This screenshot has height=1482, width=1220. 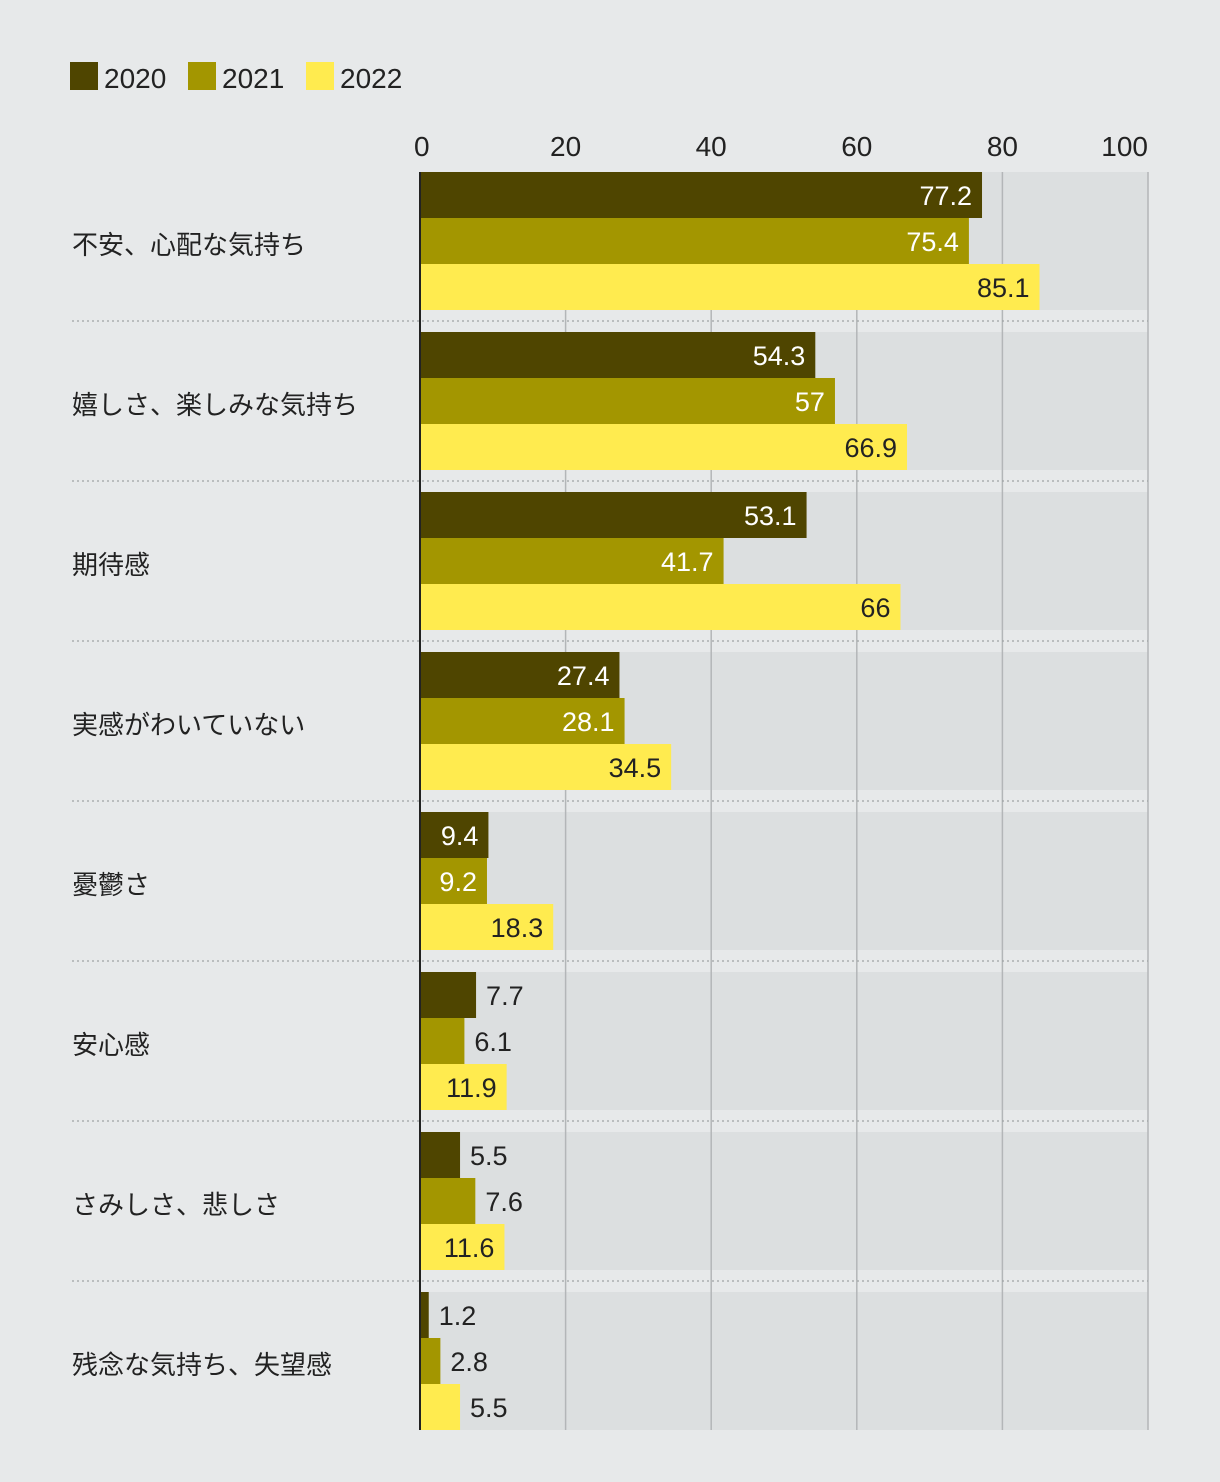 What do you see at coordinates (188, 726) in the screenshot?
I see `category-label: 実感がわいていない` at bounding box center [188, 726].